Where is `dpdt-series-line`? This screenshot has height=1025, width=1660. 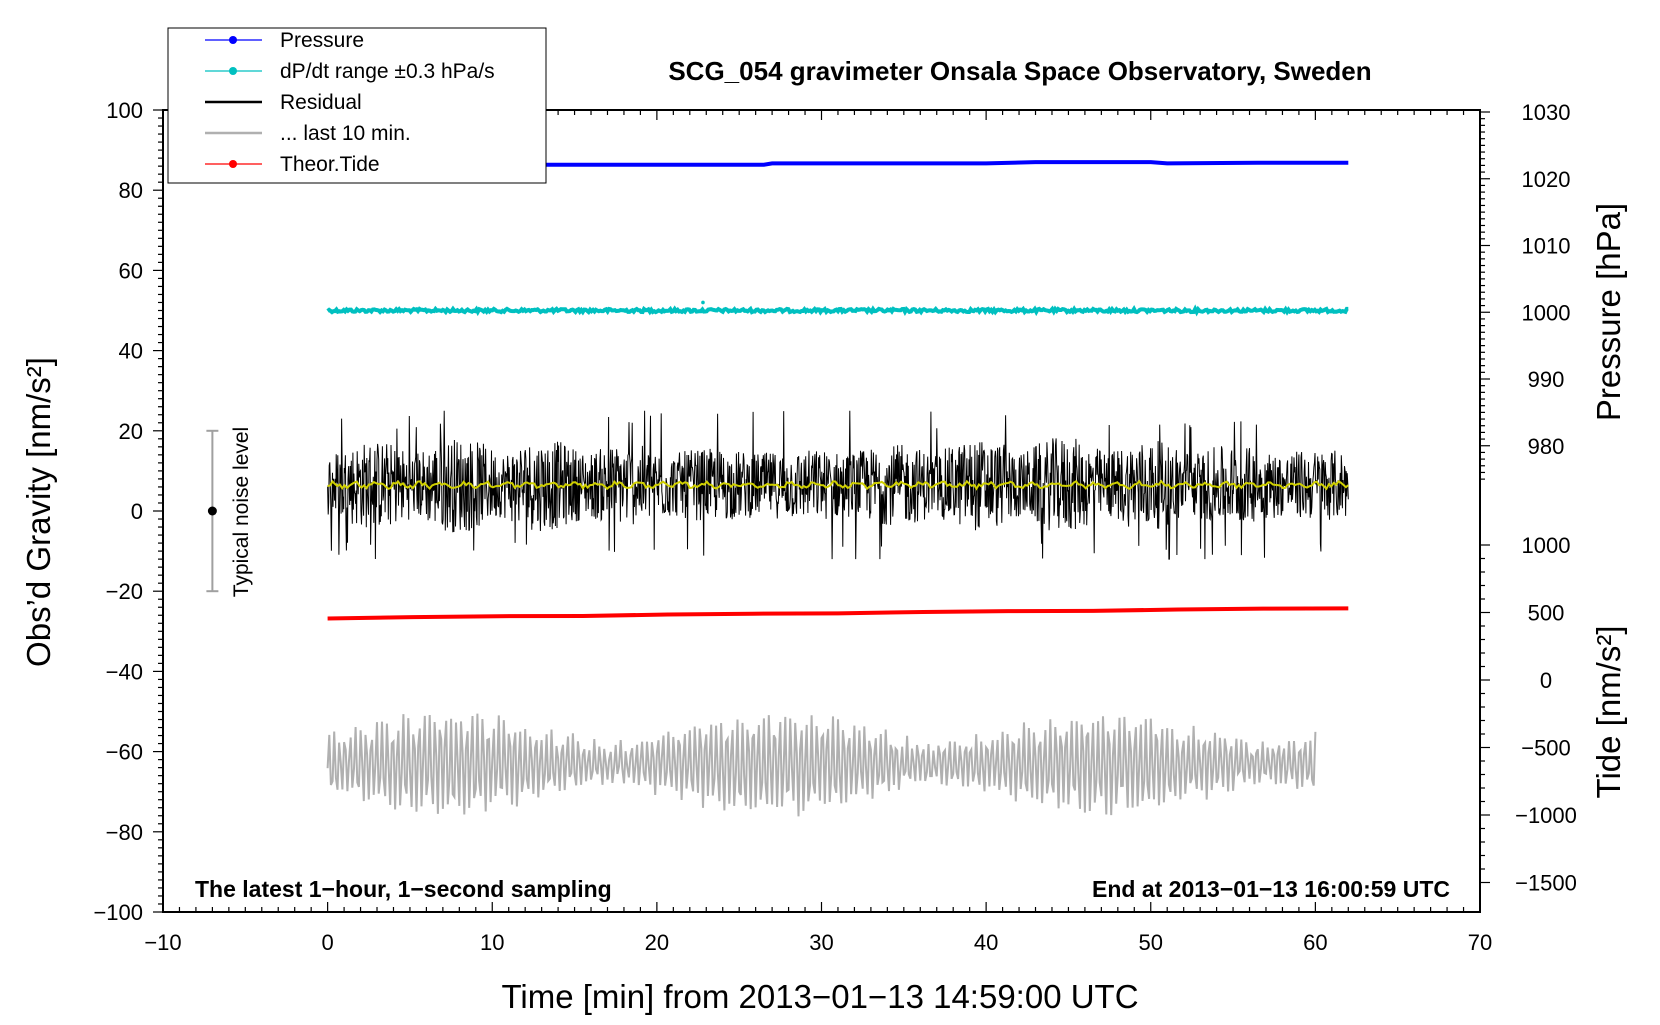
dpdt-series-line is located at coordinates (837, 310).